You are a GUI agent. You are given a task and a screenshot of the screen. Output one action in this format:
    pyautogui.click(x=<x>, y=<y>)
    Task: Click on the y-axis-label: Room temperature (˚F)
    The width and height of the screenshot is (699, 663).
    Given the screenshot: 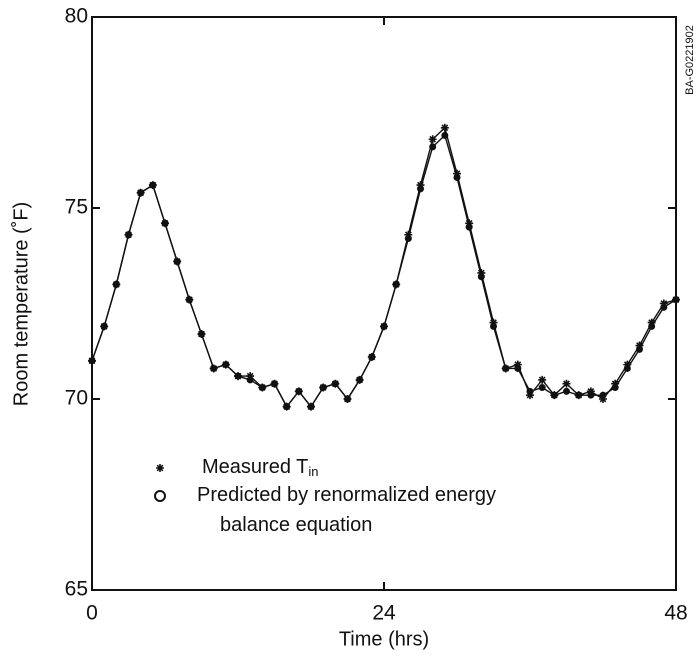 What is the action you would take?
    pyautogui.click(x=21, y=304)
    